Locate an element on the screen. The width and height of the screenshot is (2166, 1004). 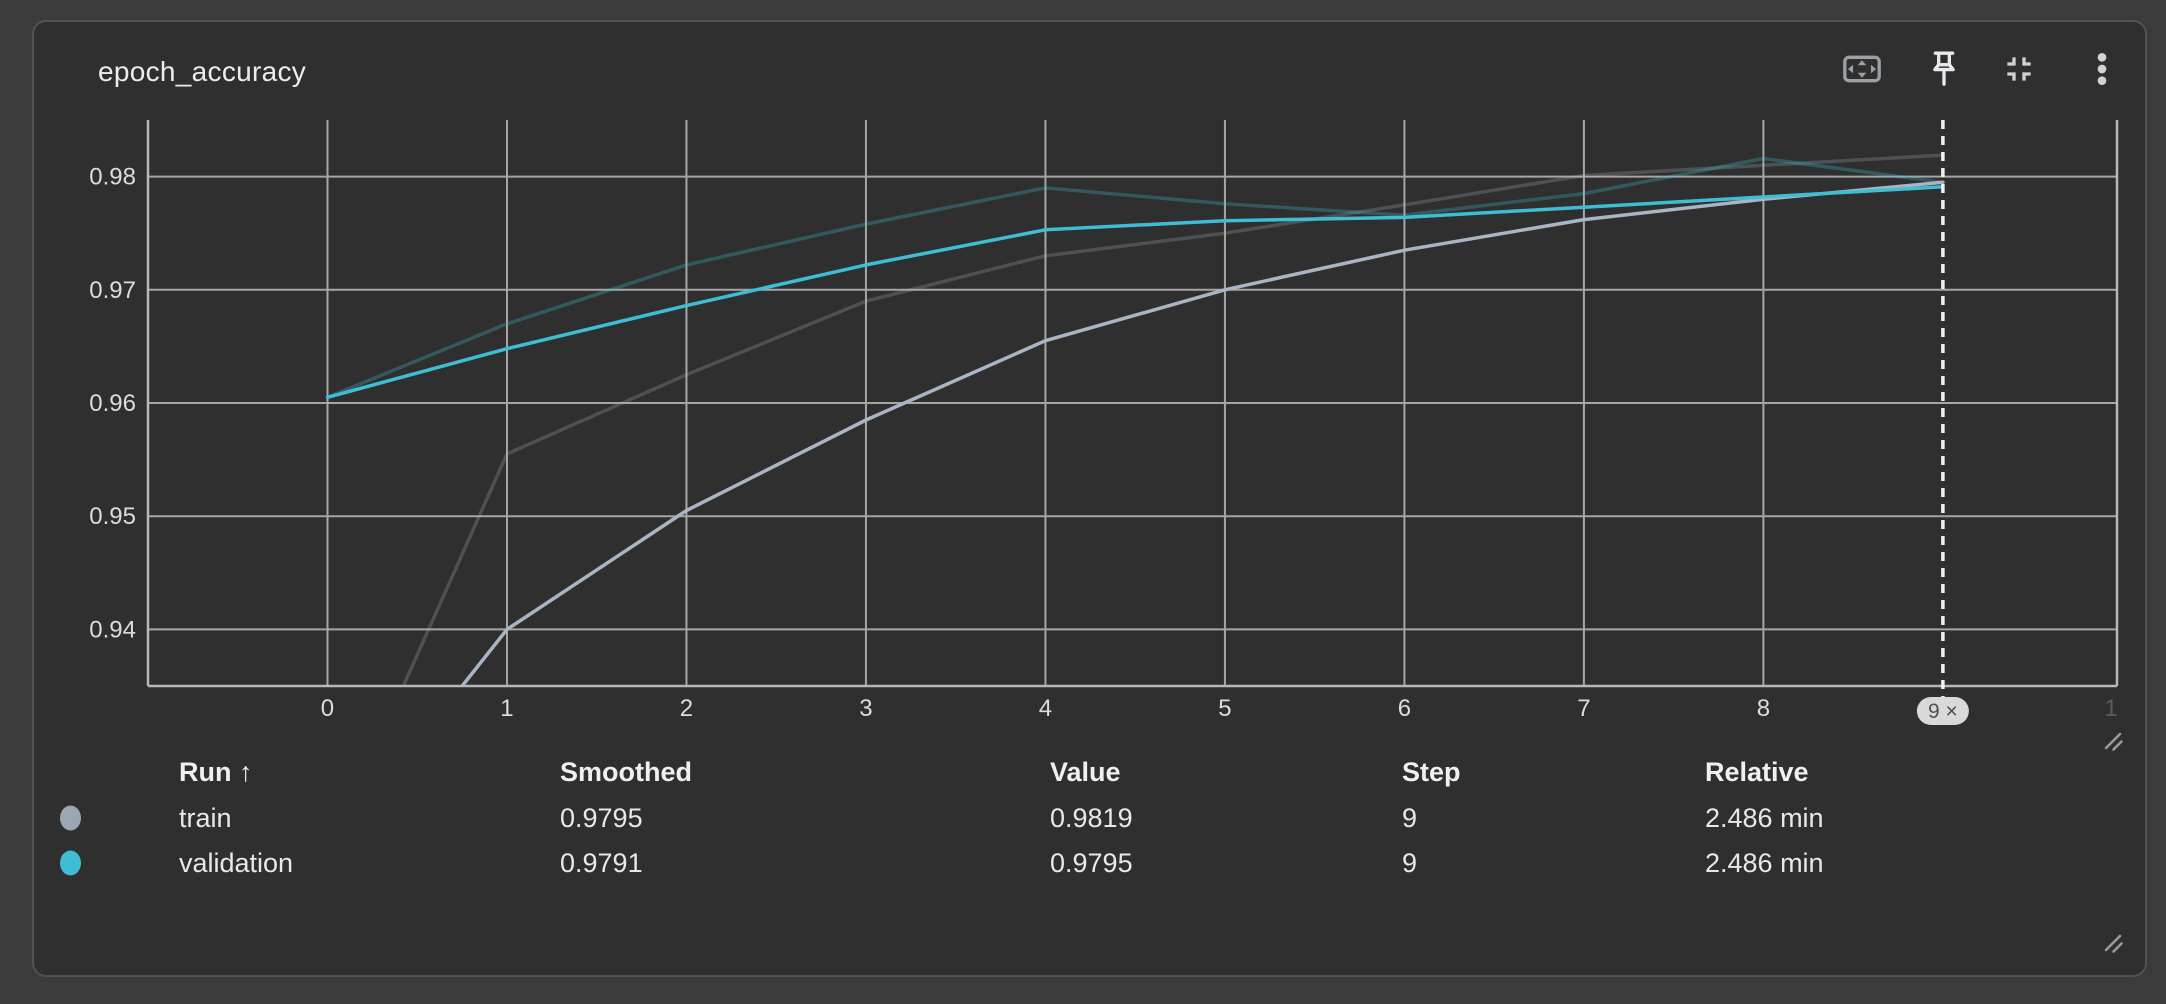
smoothed-value: 0.9791 is located at coordinates (601, 863).